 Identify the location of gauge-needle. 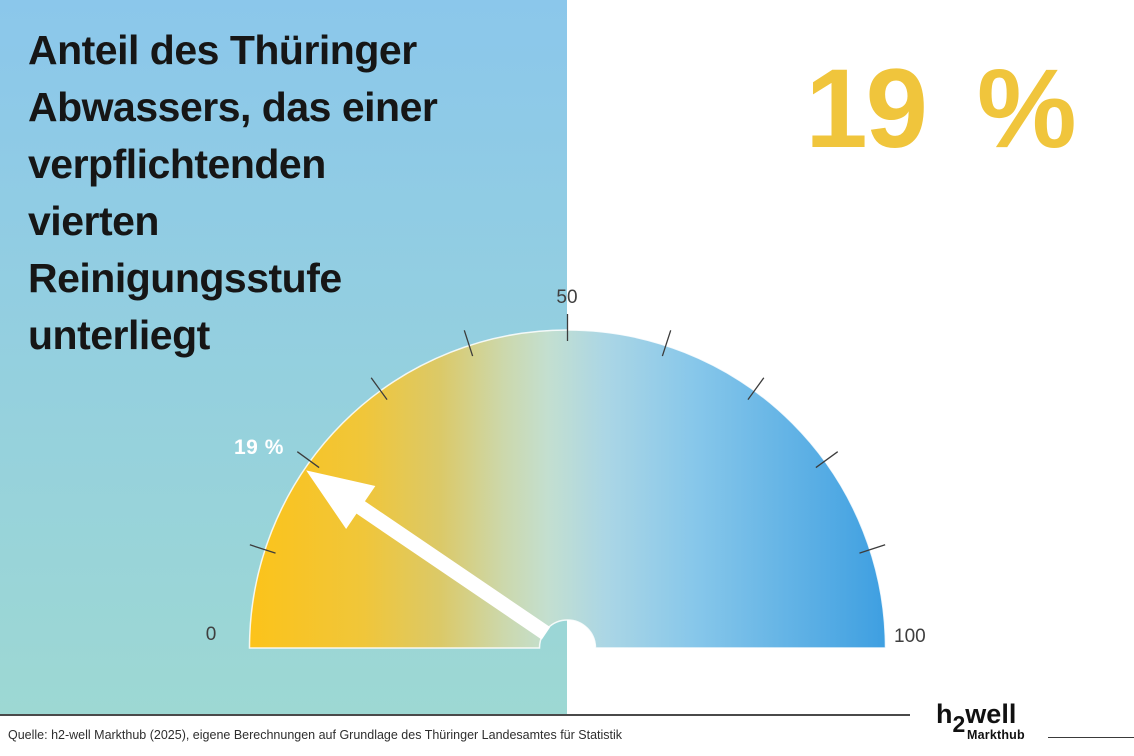
(428, 555).